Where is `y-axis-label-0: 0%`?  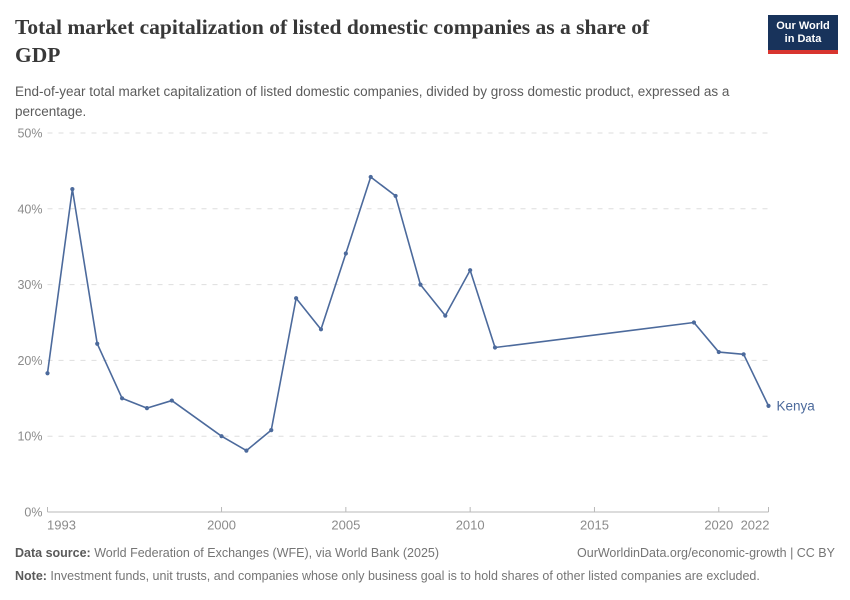 y-axis-label-0: 0% is located at coordinates (33, 513).